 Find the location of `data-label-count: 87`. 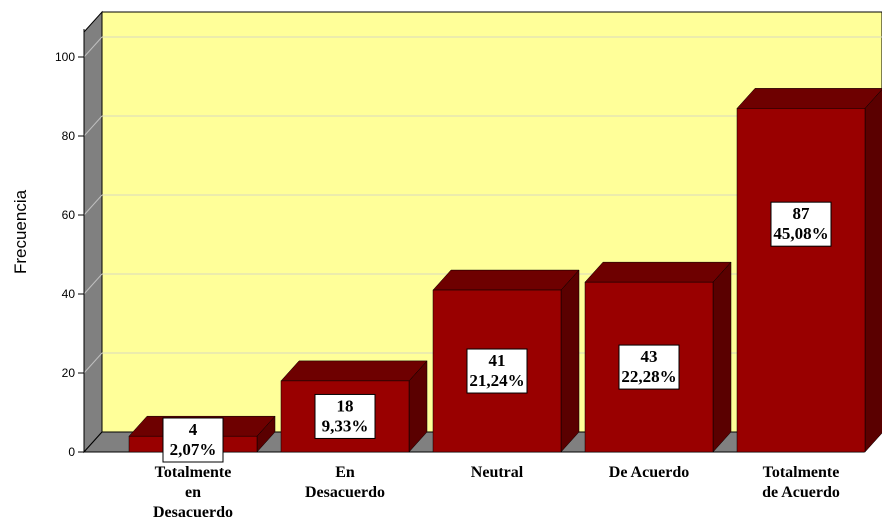

data-label-count: 87 is located at coordinates (802, 213).